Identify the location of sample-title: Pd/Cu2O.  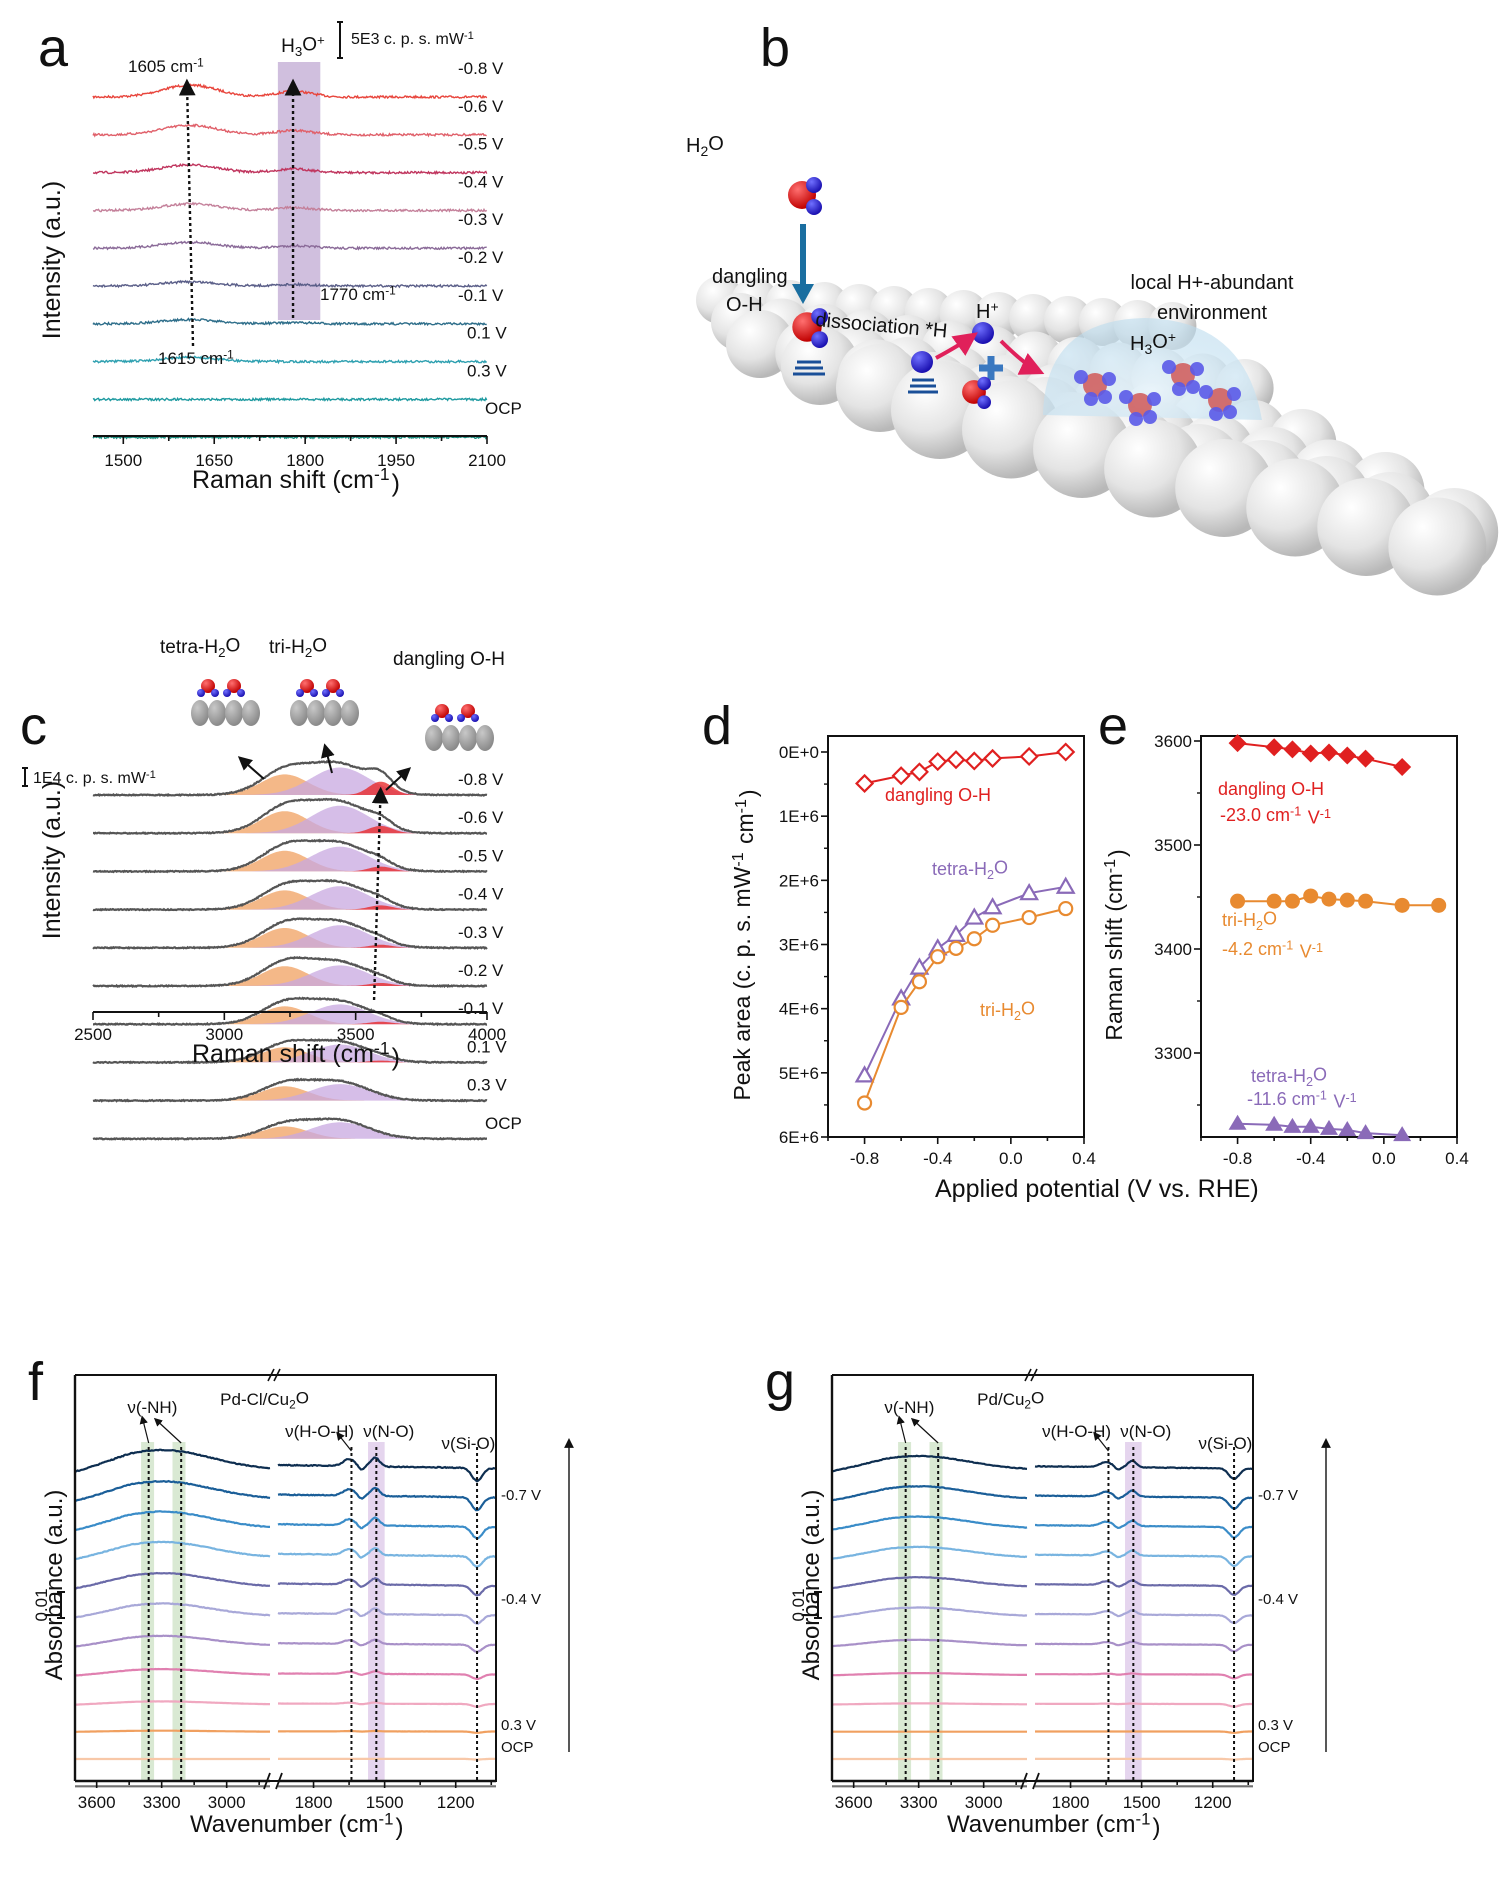
(1010, 1399).